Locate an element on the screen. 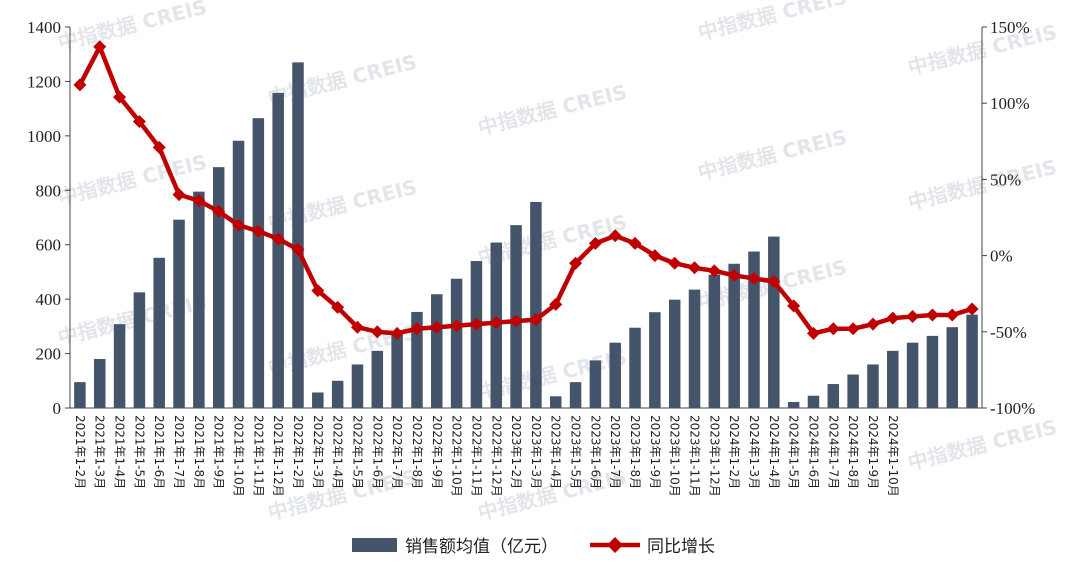  legend-line-label: 同比增长 is located at coordinates (681, 547).